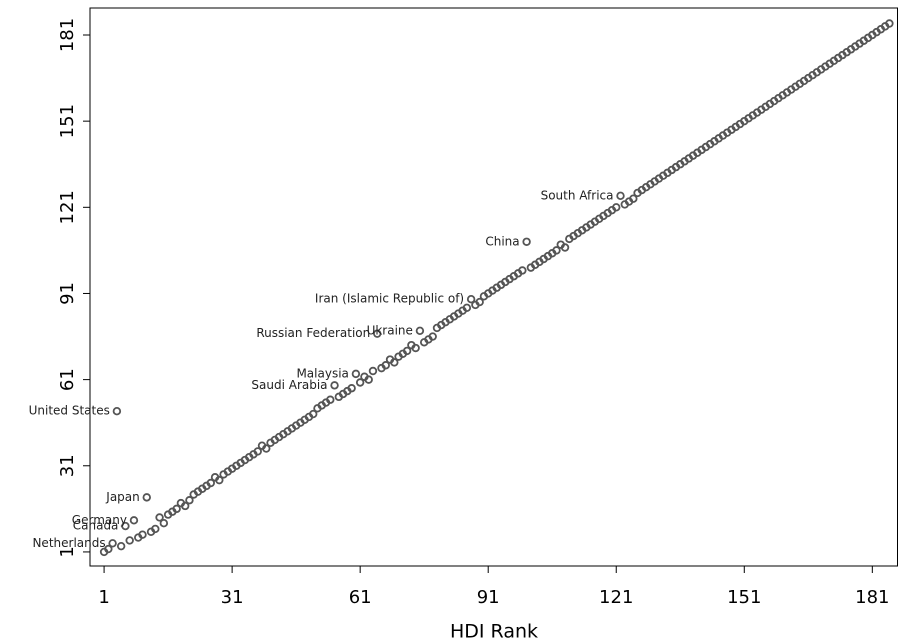 The width and height of the screenshot is (899, 644). I want to click on x-tick-label: 61, so click(360, 597).